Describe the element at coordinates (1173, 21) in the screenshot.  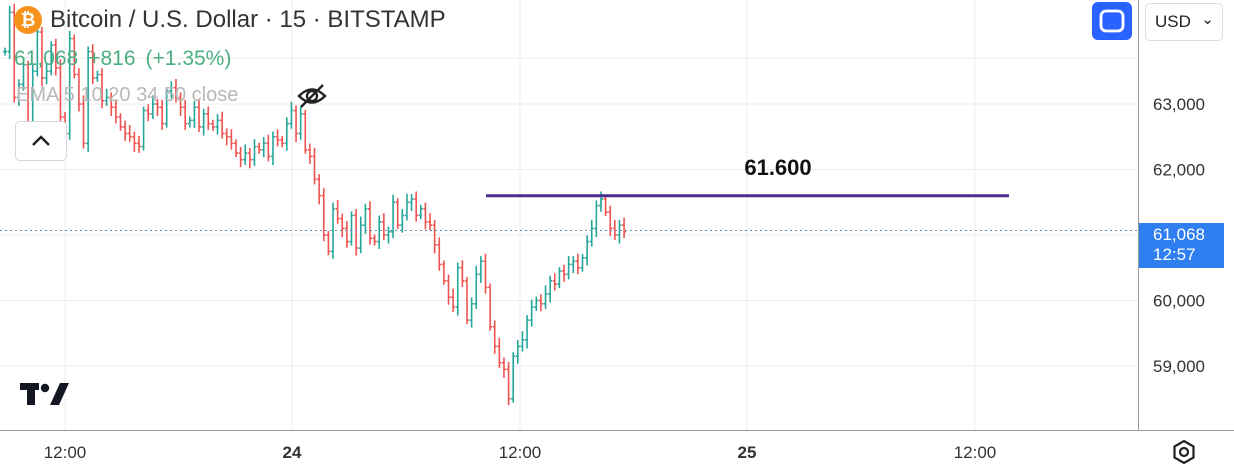
I see `currency-value: USD` at that location.